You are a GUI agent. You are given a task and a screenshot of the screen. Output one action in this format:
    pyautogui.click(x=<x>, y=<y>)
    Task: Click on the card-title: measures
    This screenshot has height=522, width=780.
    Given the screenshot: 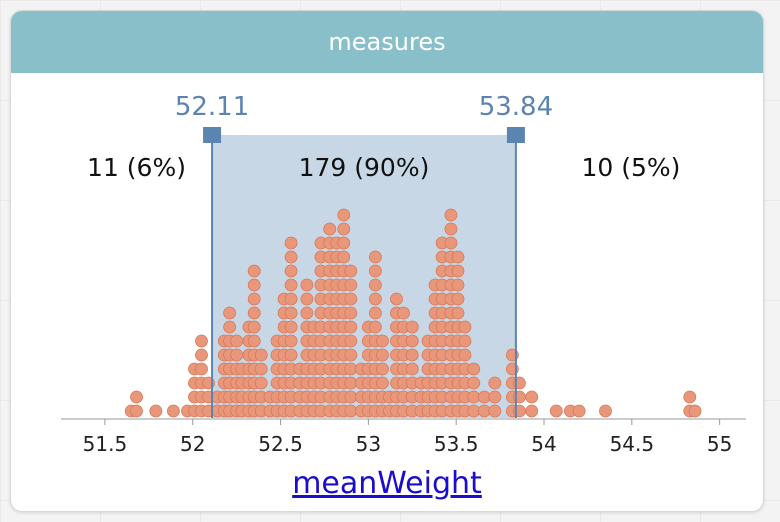 What is the action you would take?
    pyautogui.click(x=387, y=42)
    